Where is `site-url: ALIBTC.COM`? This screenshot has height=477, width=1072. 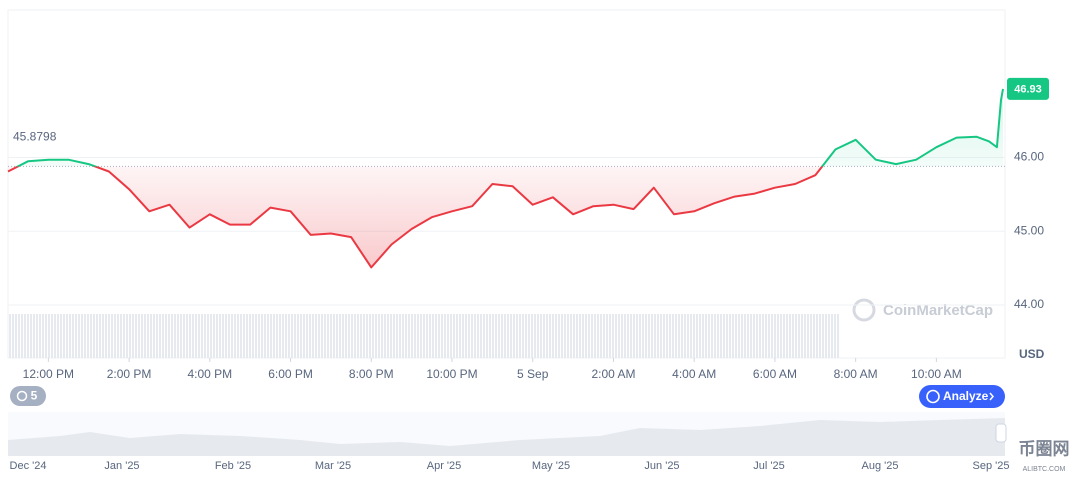
site-url: ALIBTC.COM is located at coordinates (1044, 469).